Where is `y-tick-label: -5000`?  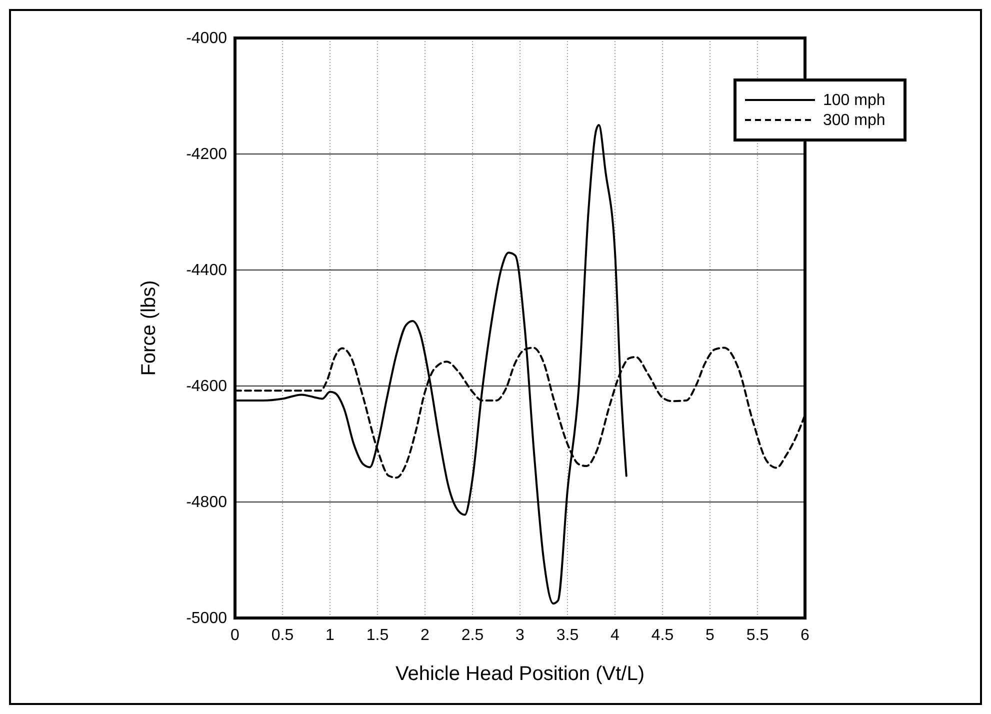
y-tick-label: -5000 is located at coordinates (207, 618).